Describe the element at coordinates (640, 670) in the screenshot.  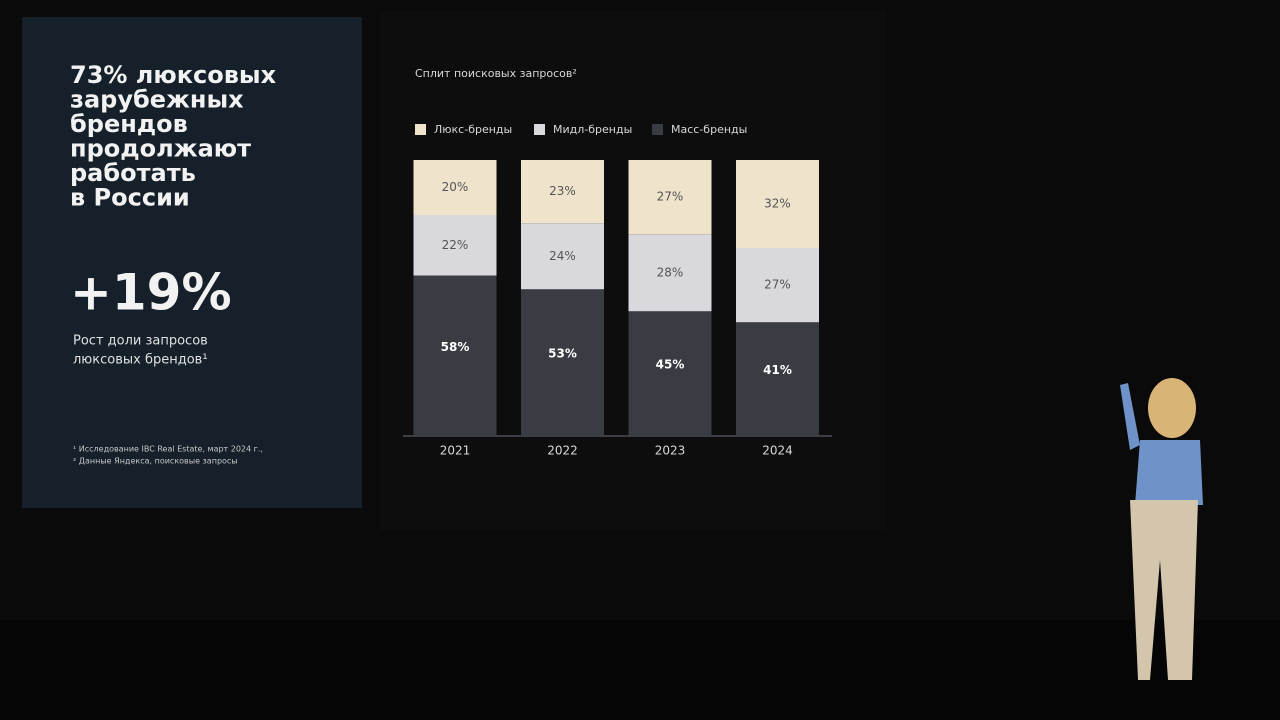
I see `stage-floor` at that location.